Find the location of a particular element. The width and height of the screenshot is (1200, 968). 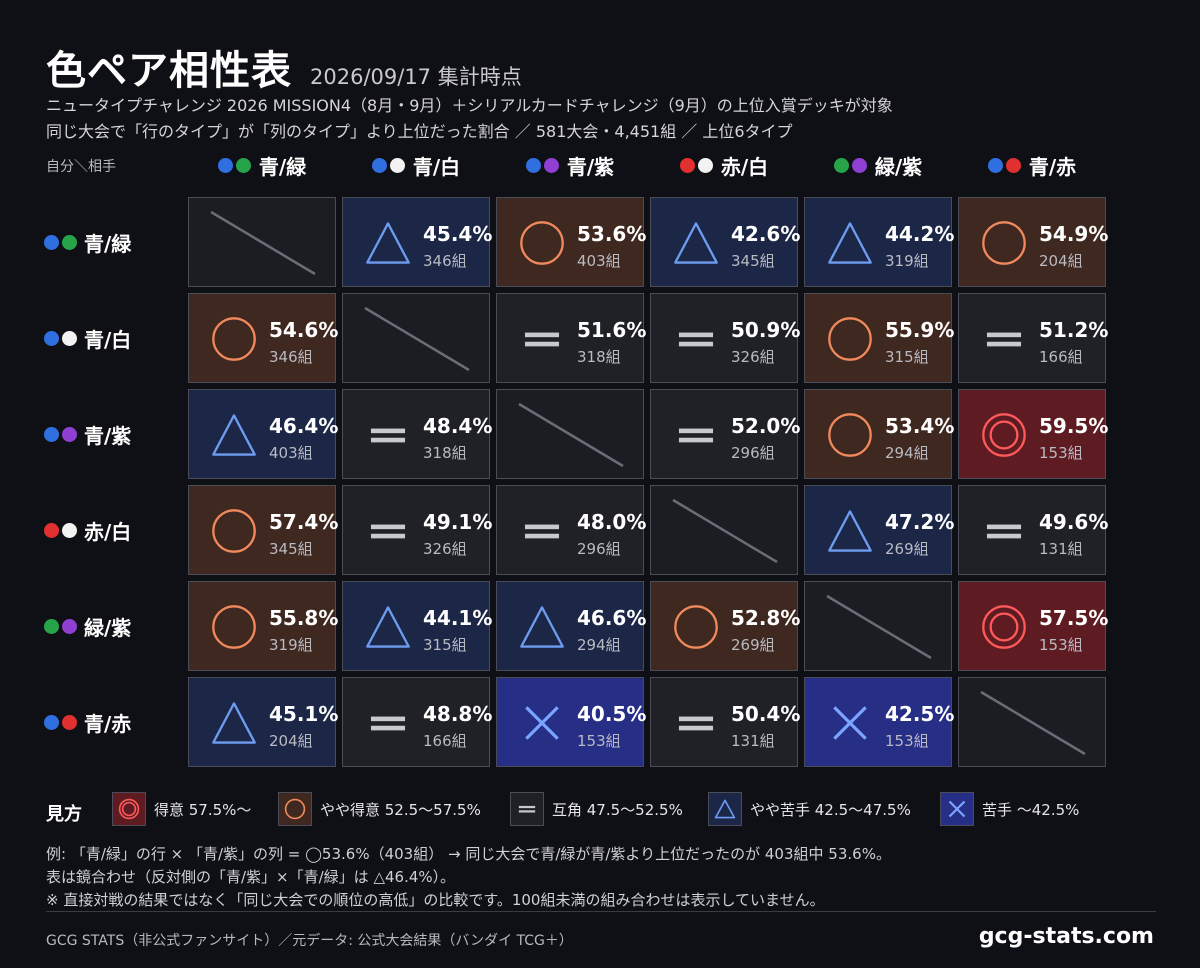

row-header-label: 青/紫 is located at coordinates (108, 435).